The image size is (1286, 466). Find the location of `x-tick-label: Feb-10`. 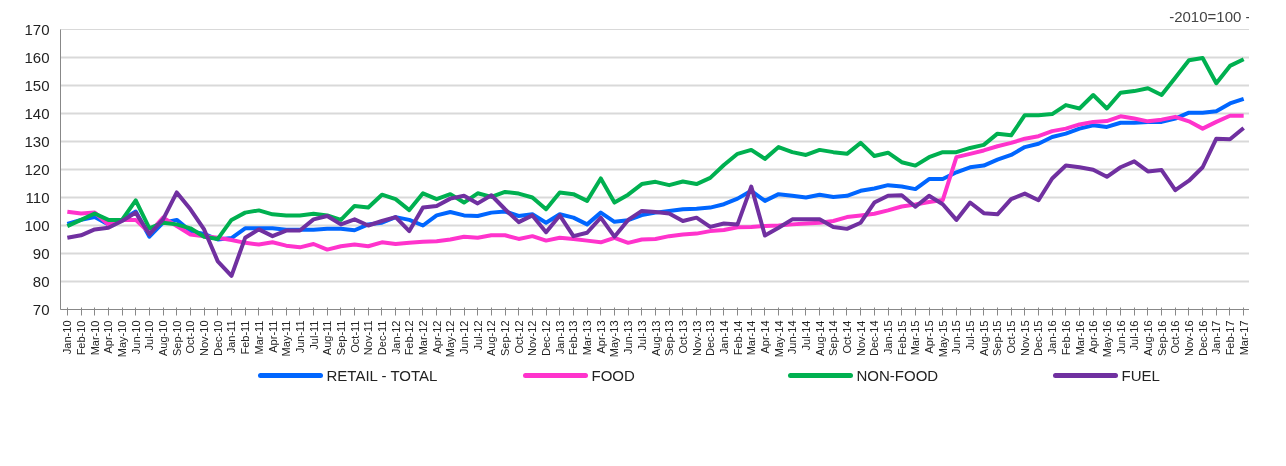

x-tick-label: Feb-10 is located at coordinates (81, 338).